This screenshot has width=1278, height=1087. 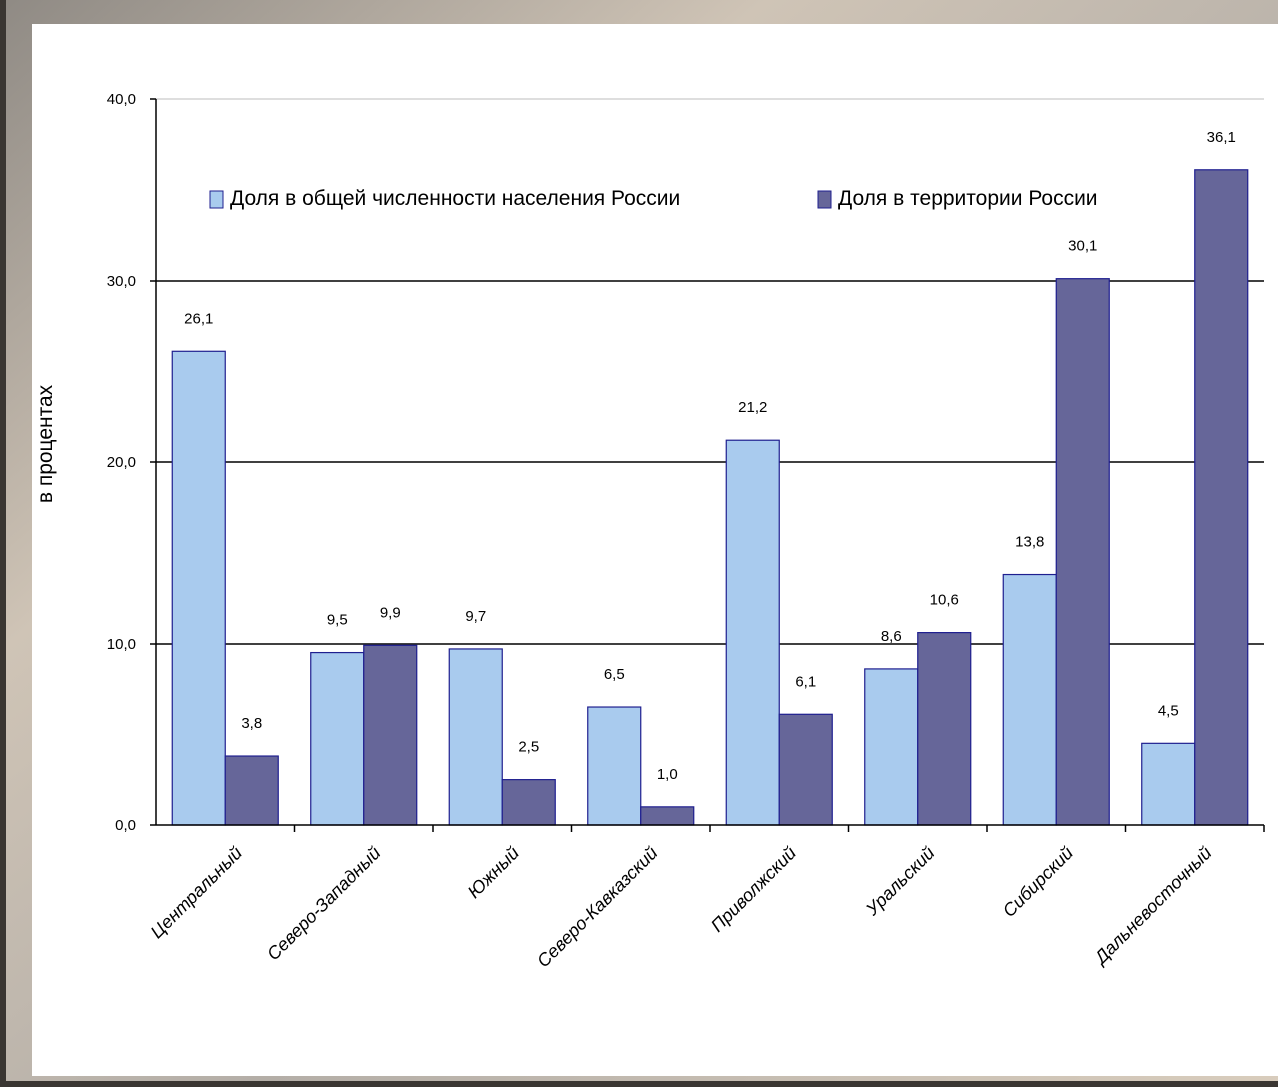 What do you see at coordinates (125, 825) in the screenshot?
I see `y-tick-label-0: 0,0` at bounding box center [125, 825].